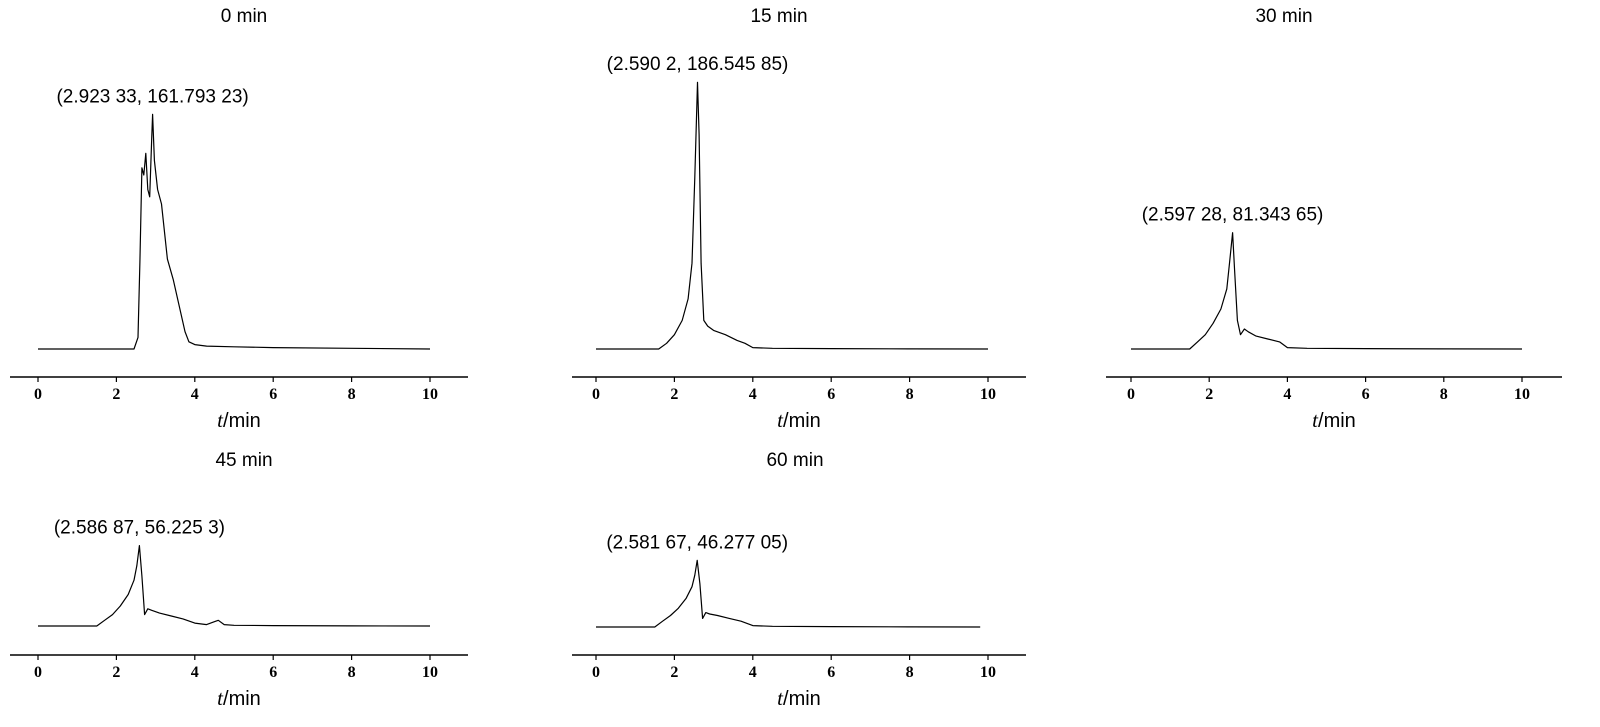  What do you see at coordinates (794, 460) in the screenshot?
I see `panel-title: 60 min` at bounding box center [794, 460].